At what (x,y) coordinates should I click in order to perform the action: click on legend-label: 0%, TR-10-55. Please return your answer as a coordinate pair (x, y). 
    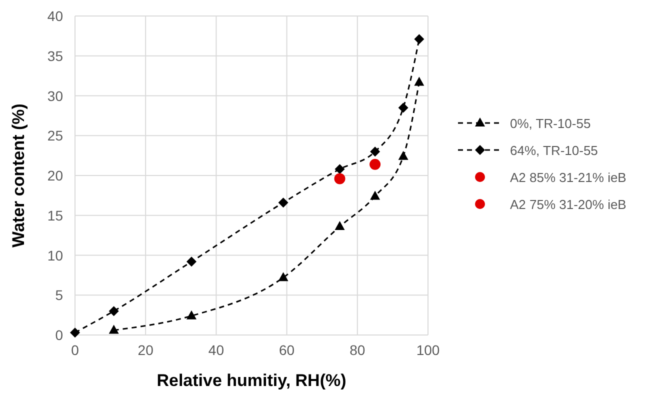
    Looking at the image, I should click on (550, 123).